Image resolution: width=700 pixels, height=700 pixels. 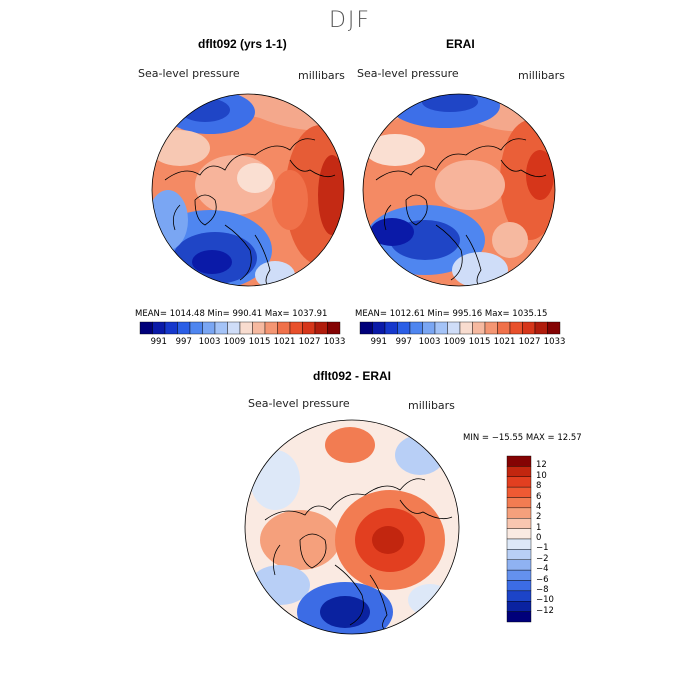 I want to click on diff-stats-text: MIN = −15.55 MAX = 12.57, so click(x=522, y=438).